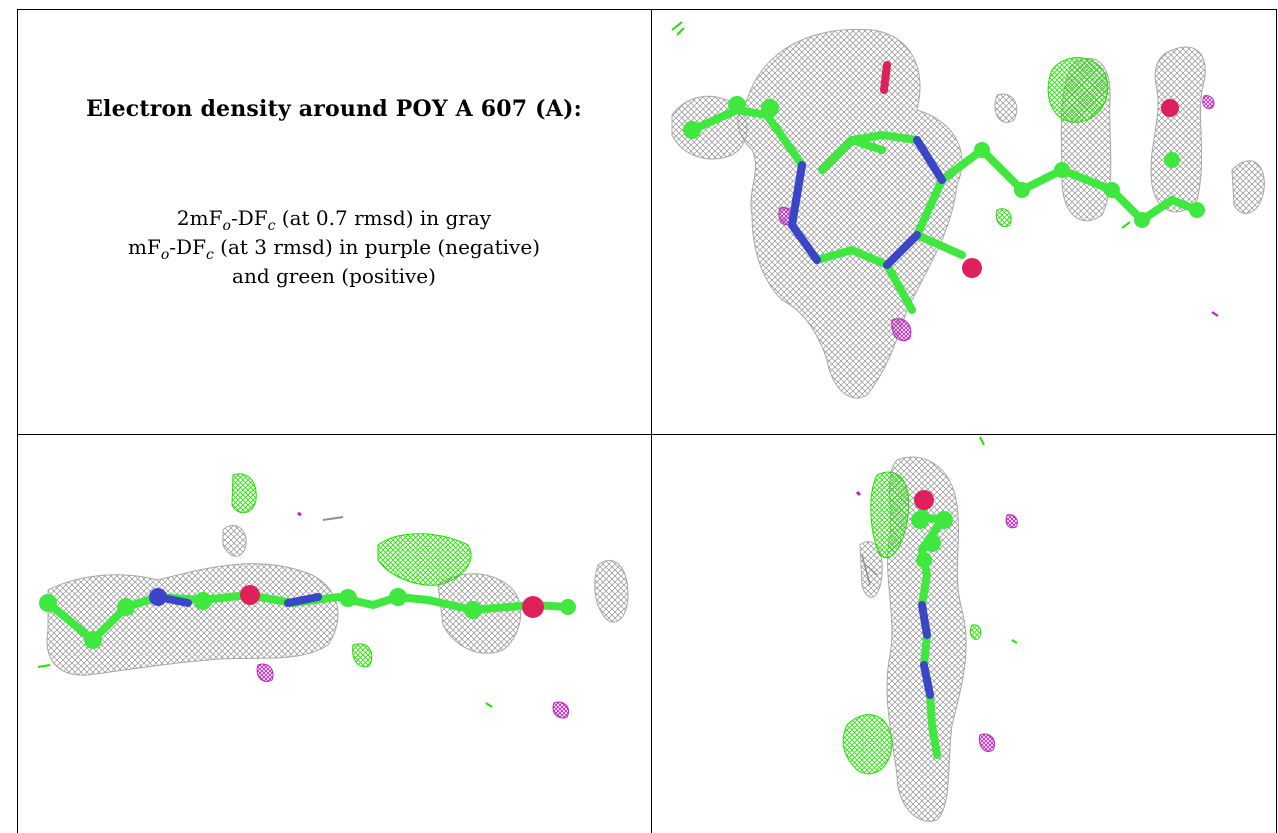 The width and height of the screenshot is (1278, 833). I want to click on table-divider-horizontal, so click(647, 434).